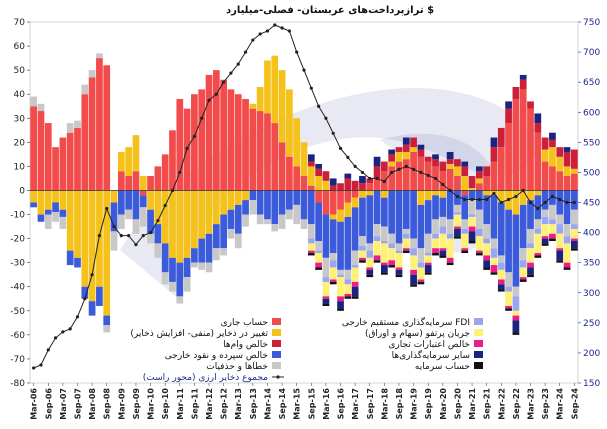  I want to click on y-left-tick-label: 50, so click(20, 71).